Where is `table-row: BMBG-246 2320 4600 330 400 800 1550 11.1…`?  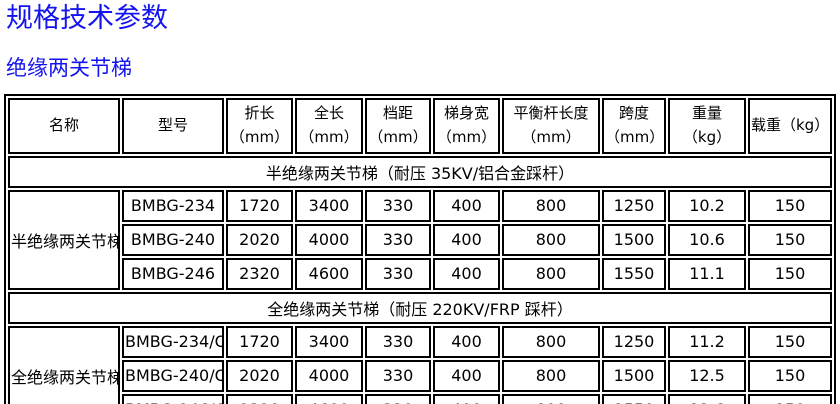
table-row: BMBG-246 2320 4600 330 400 800 1550 11.1… is located at coordinates (420, 273).